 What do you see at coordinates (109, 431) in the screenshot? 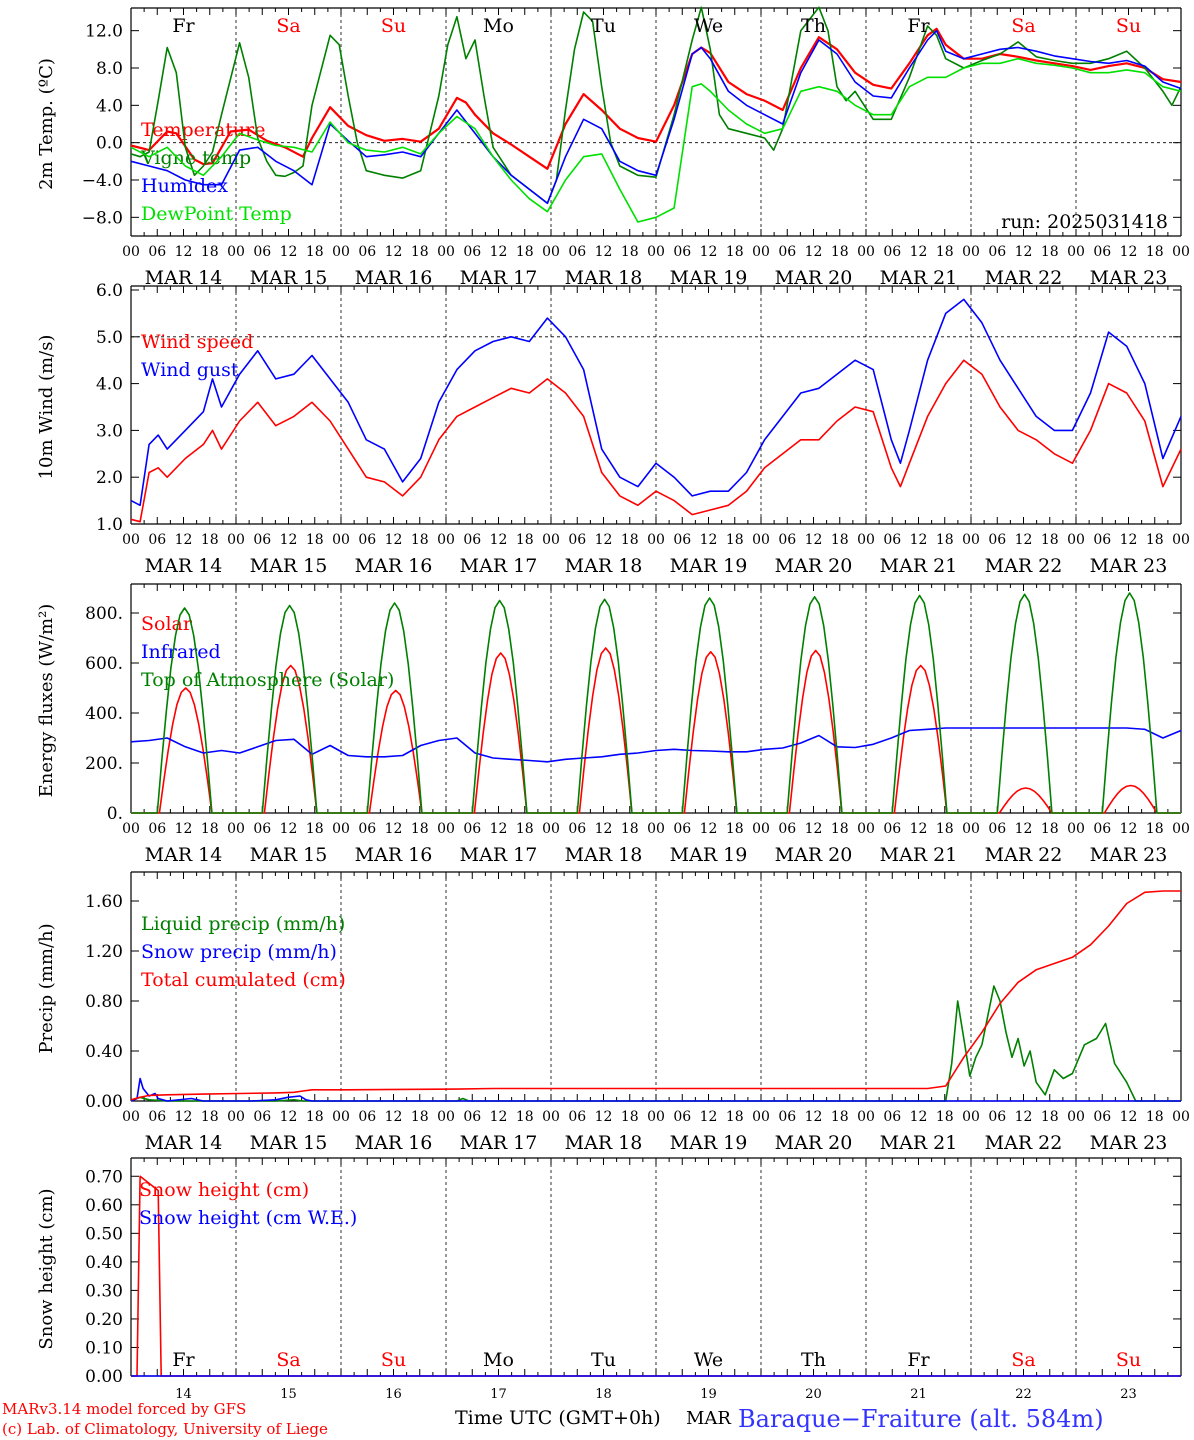
I see `y-tick-label: 3.0` at bounding box center [109, 431].